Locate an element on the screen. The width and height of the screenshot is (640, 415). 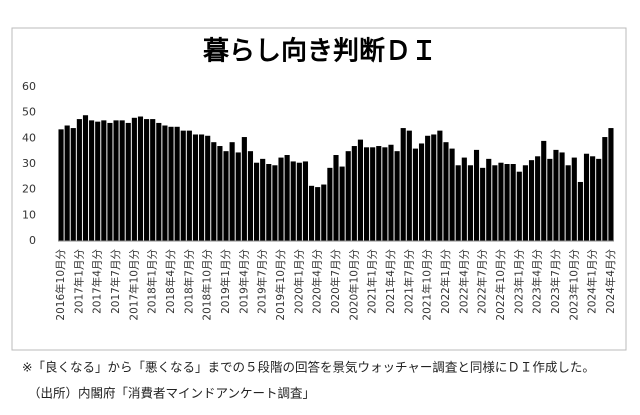
x-tick-label: 2019年4月分 is located at coordinates (243, 281).